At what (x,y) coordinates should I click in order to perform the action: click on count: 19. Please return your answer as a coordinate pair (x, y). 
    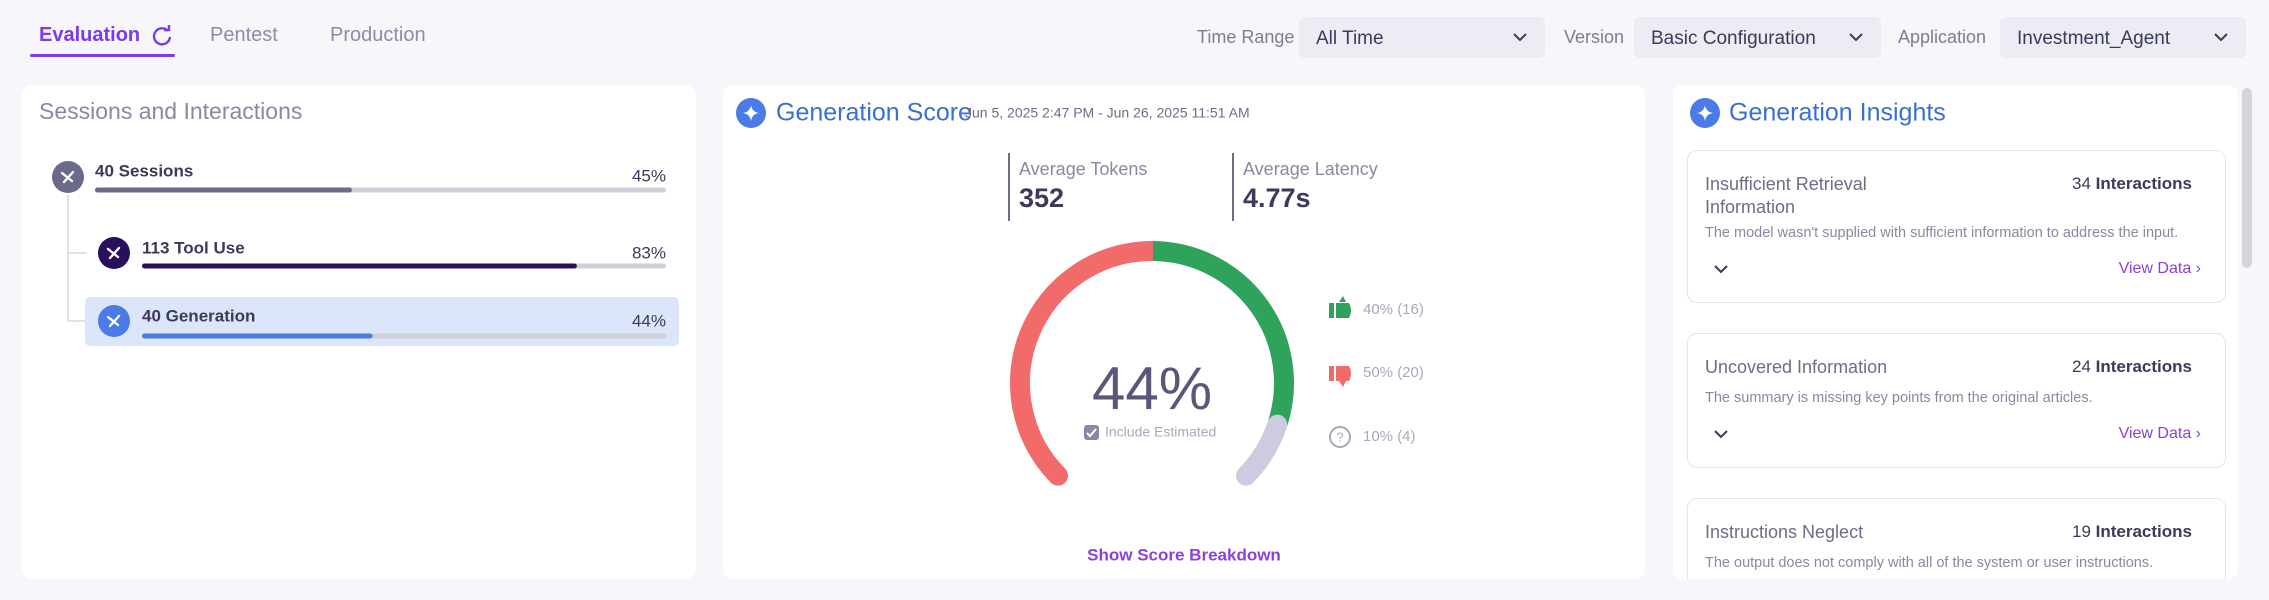
    Looking at the image, I should click on (2081, 531).